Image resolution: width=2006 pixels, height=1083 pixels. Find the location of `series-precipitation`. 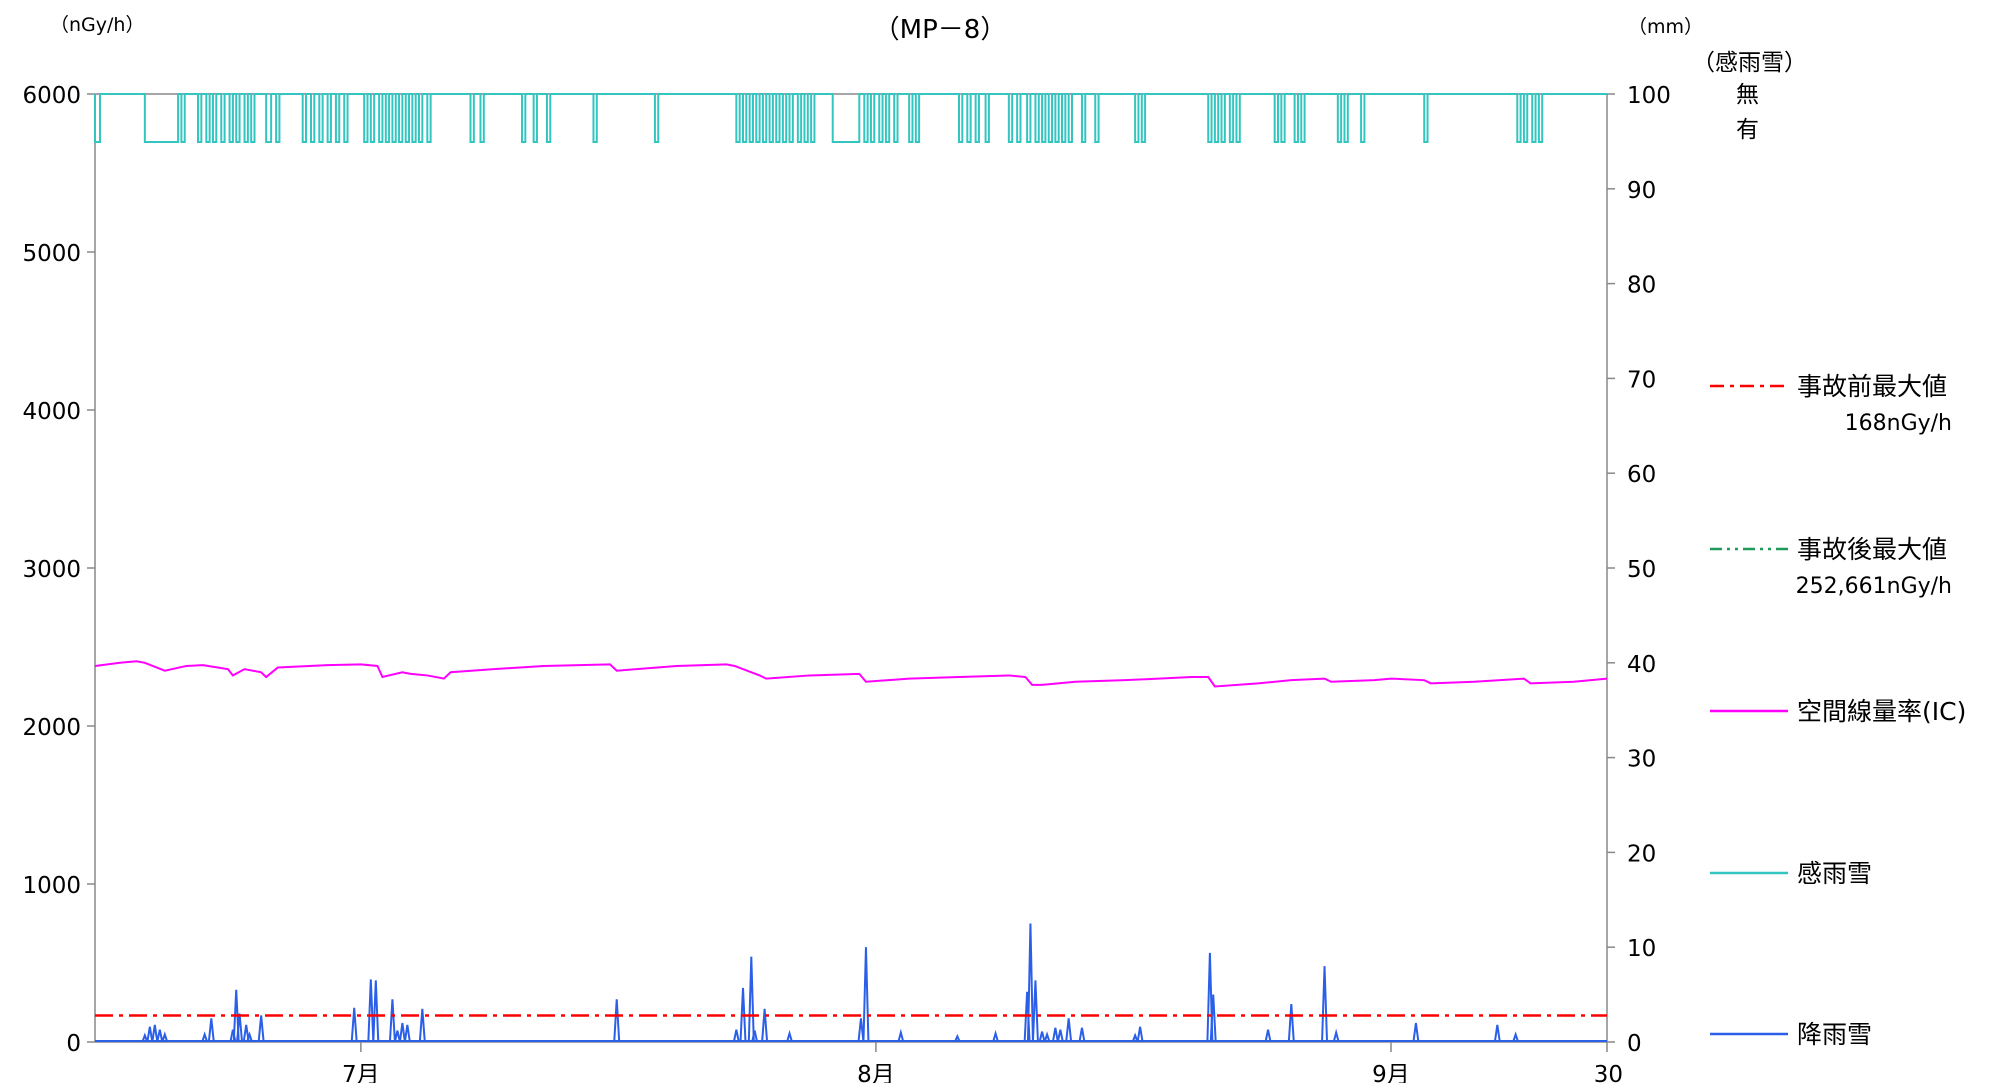

series-precipitation is located at coordinates (851, 983).